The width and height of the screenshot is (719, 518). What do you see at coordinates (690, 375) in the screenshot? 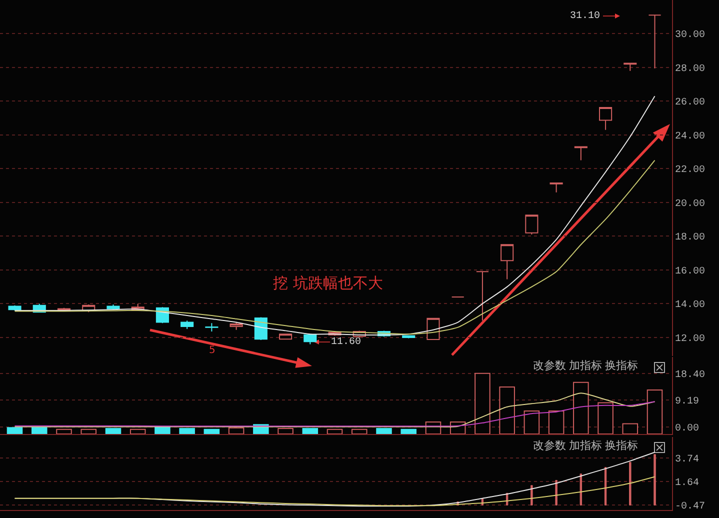
I see `y-tick-label: 18.40` at bounding box center [690, 375].